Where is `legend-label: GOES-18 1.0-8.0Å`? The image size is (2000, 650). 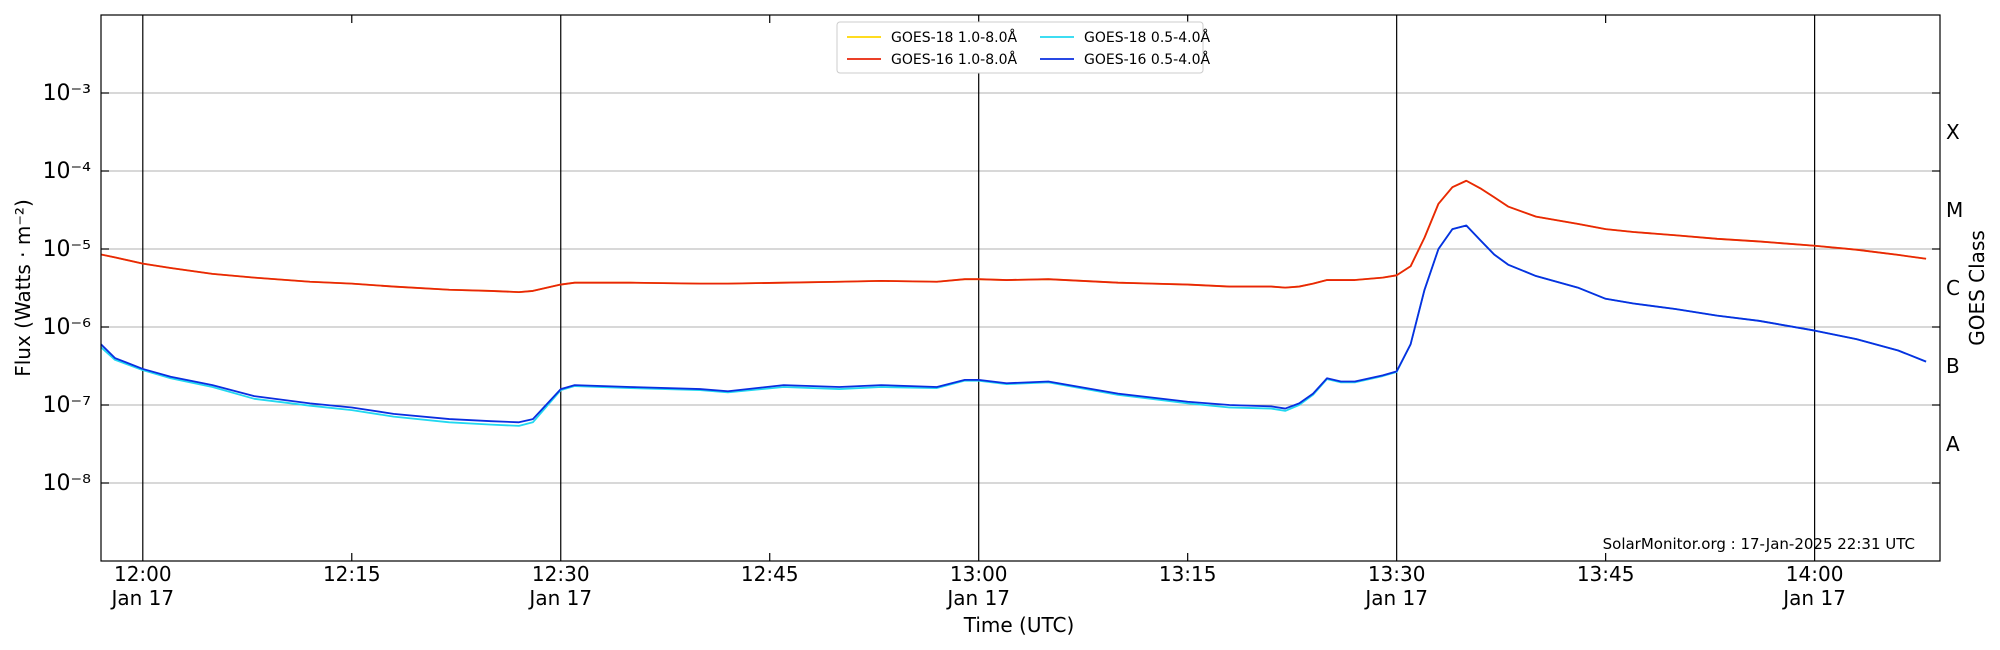 legend-label: GOES-18 1.0-8.0Å is located at coordinates (954, 37).